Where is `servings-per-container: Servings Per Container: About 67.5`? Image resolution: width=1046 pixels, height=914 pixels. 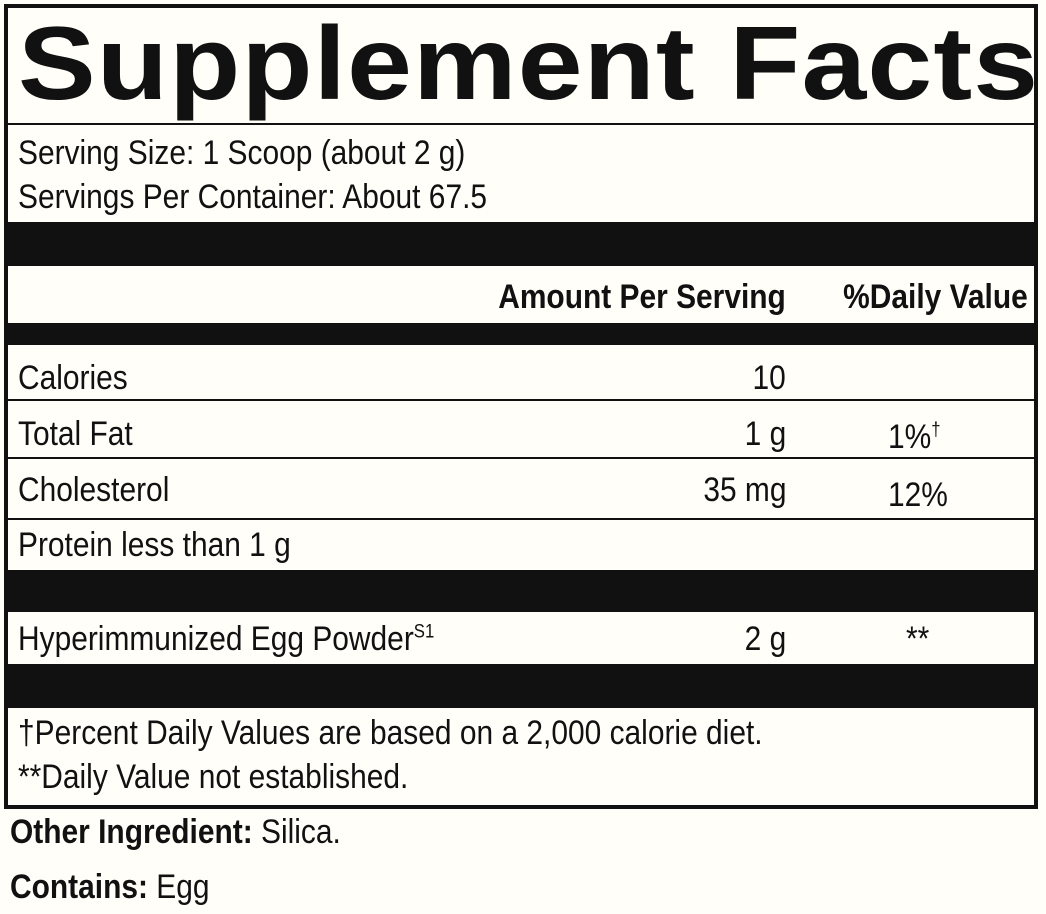
servings-per-container: Servings Per Container: About 67.5 is located at coordinates (253, 197).